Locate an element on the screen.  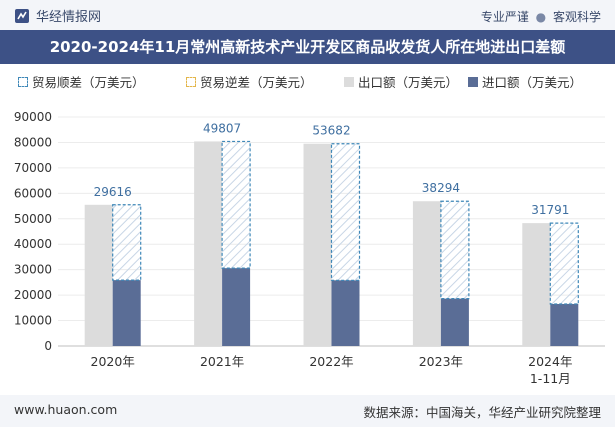
slogan-right: 客观科学 is located at coordinates (576, 17).